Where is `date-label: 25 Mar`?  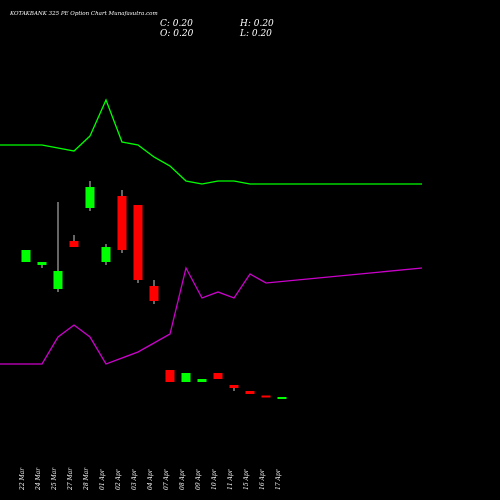
date-label: 25 Mar is located at coordinates (54, 479).